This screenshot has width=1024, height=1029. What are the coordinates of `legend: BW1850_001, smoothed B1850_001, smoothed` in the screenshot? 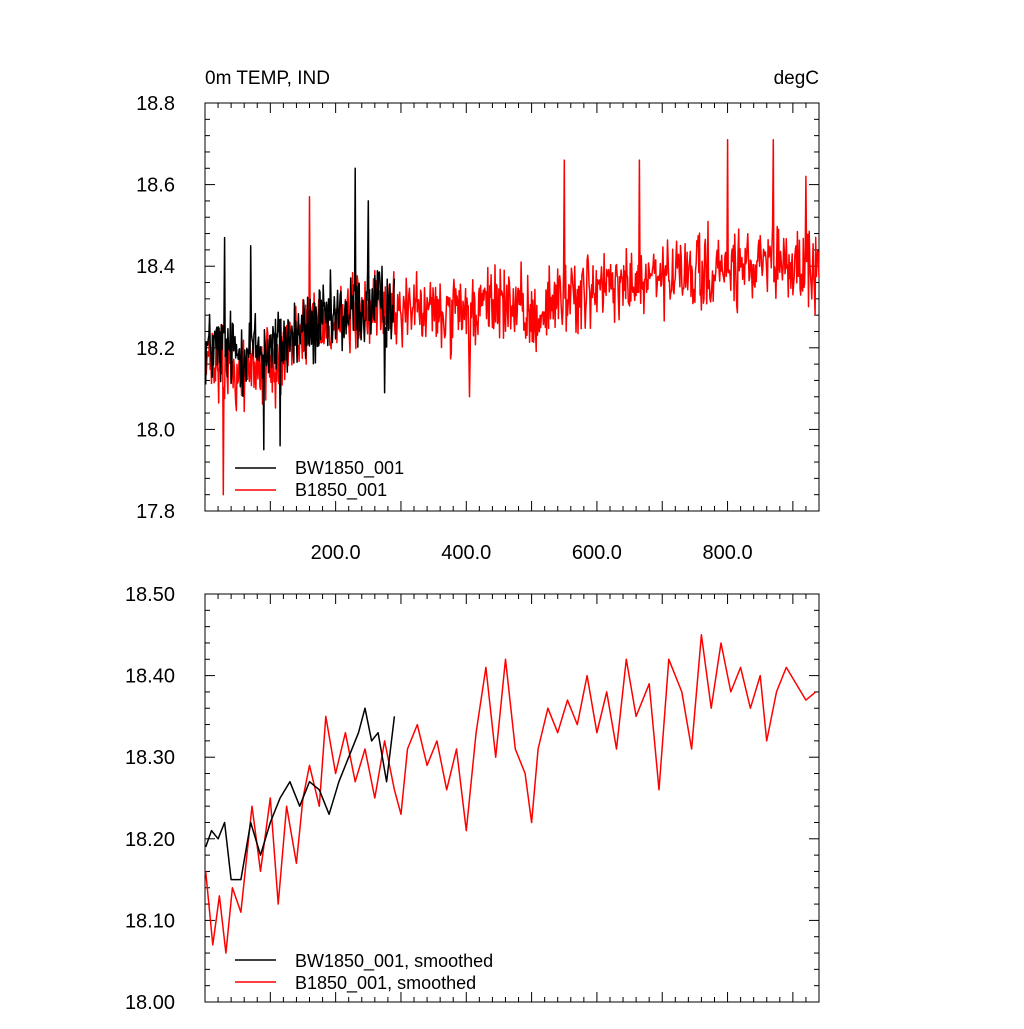 It's located at (364, 972).